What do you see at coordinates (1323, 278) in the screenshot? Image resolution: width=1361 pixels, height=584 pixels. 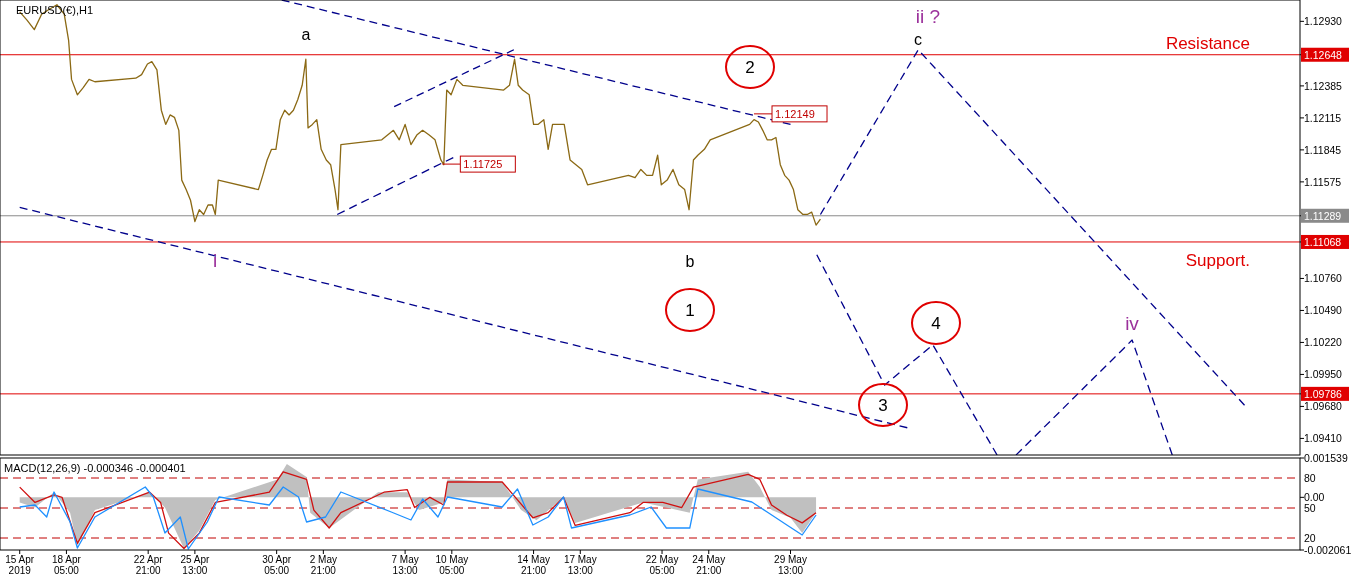 I see `y-tick-label: 1.10760` at bounding box center [1323, 278].